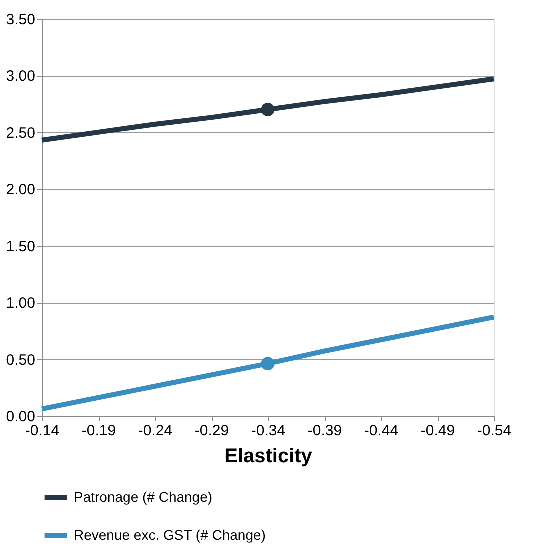  I want to click on y-tick-label: 0.50, so click(21, 360).